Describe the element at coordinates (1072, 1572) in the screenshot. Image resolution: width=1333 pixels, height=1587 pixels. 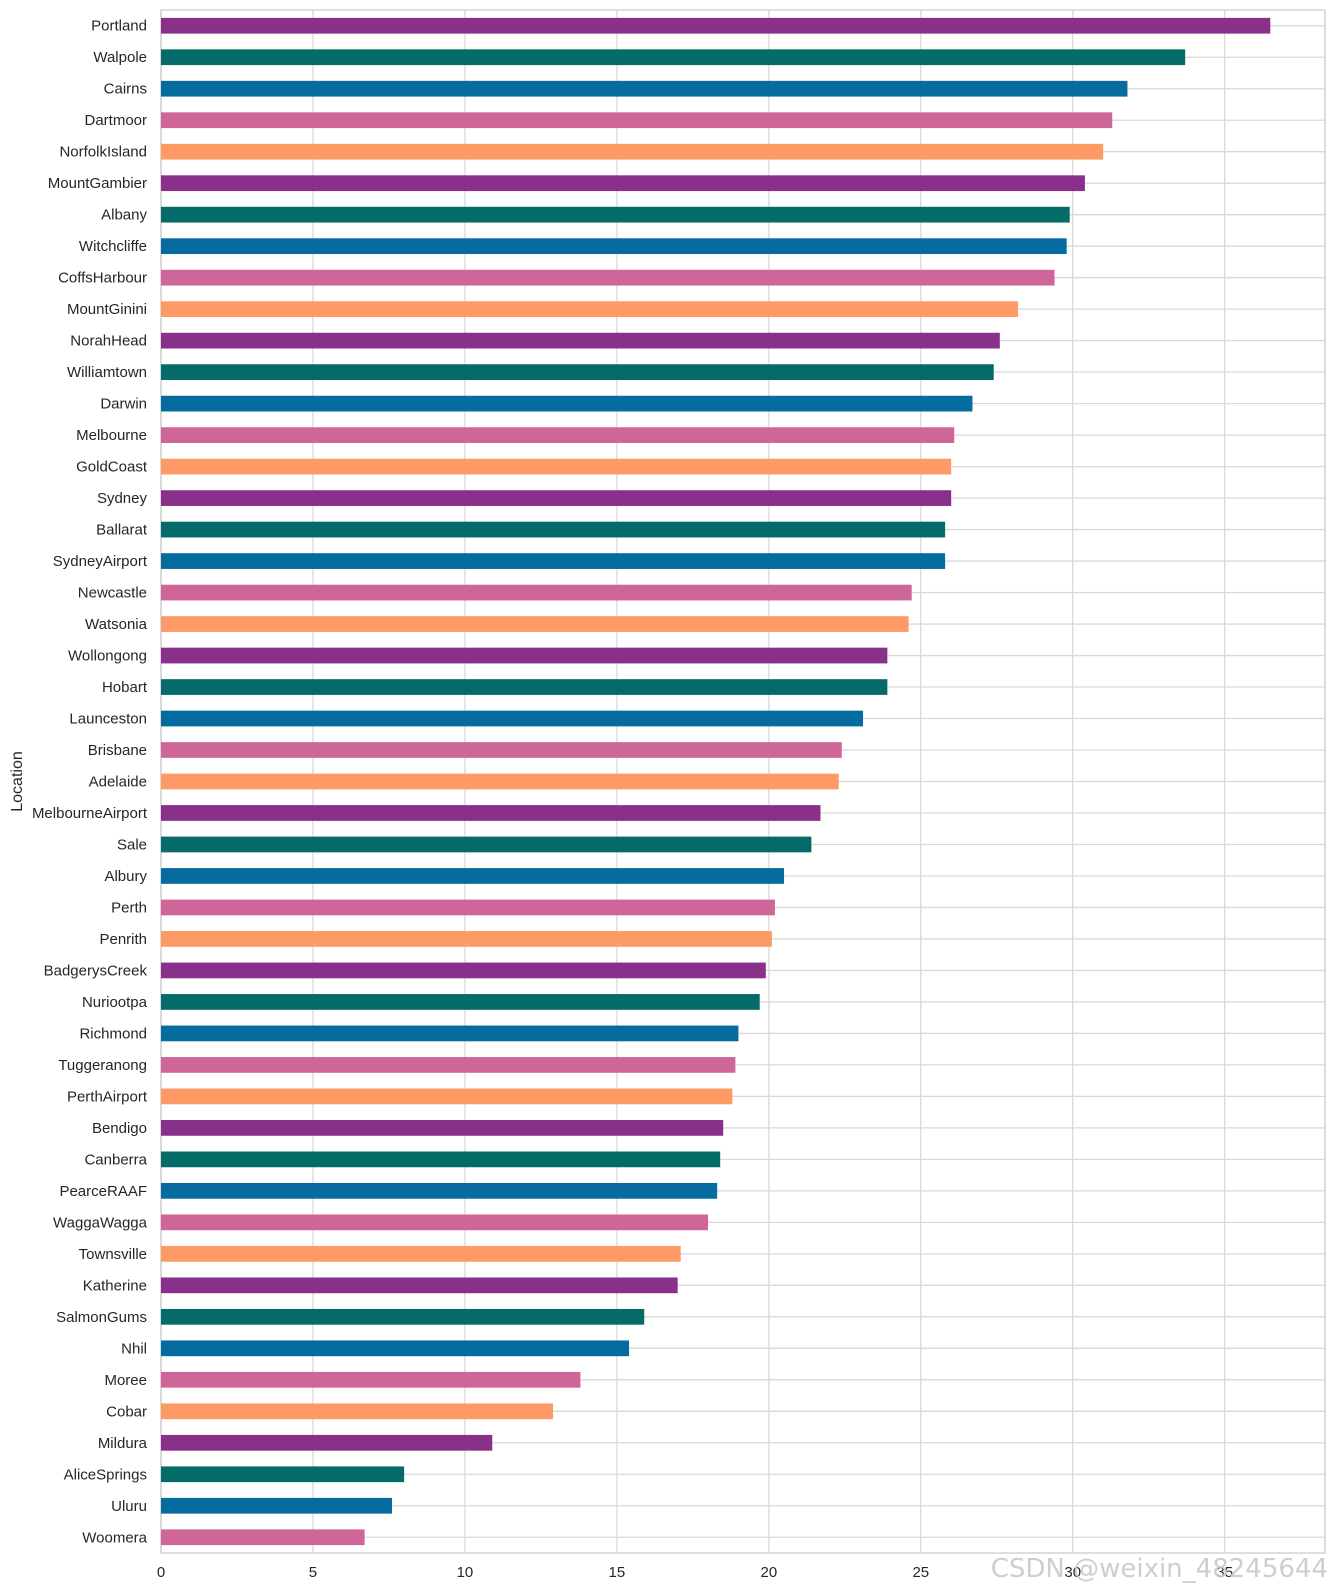
I see `x-tick-label: 30` at that location.